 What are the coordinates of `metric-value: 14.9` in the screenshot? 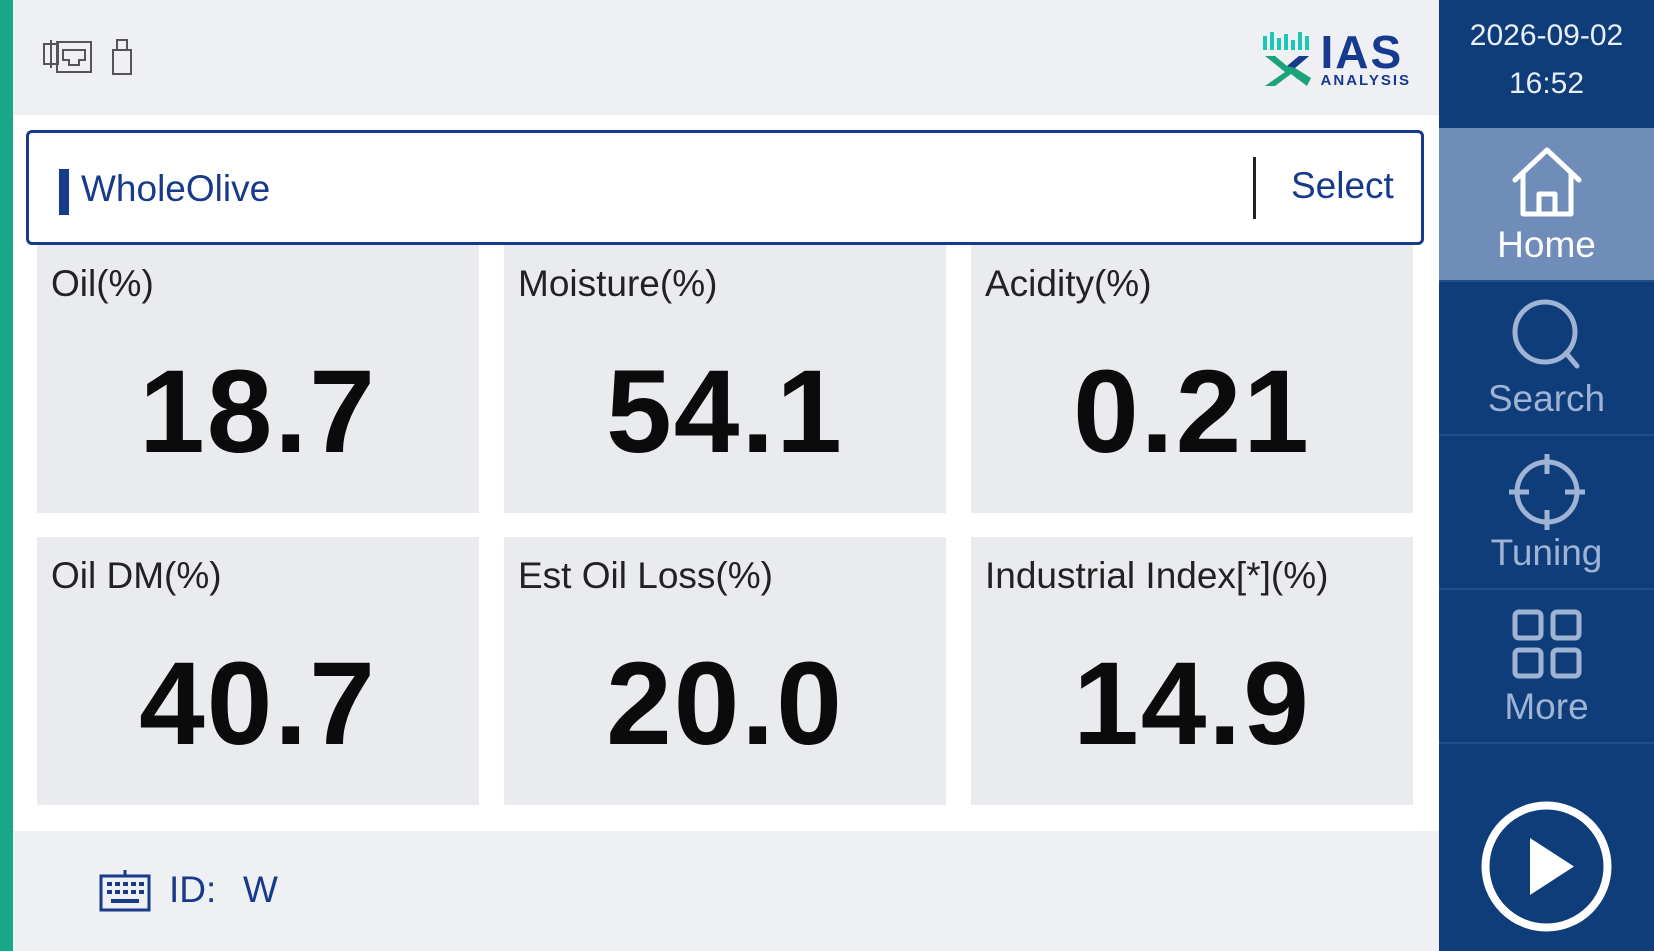 It's located at (1192, 704).